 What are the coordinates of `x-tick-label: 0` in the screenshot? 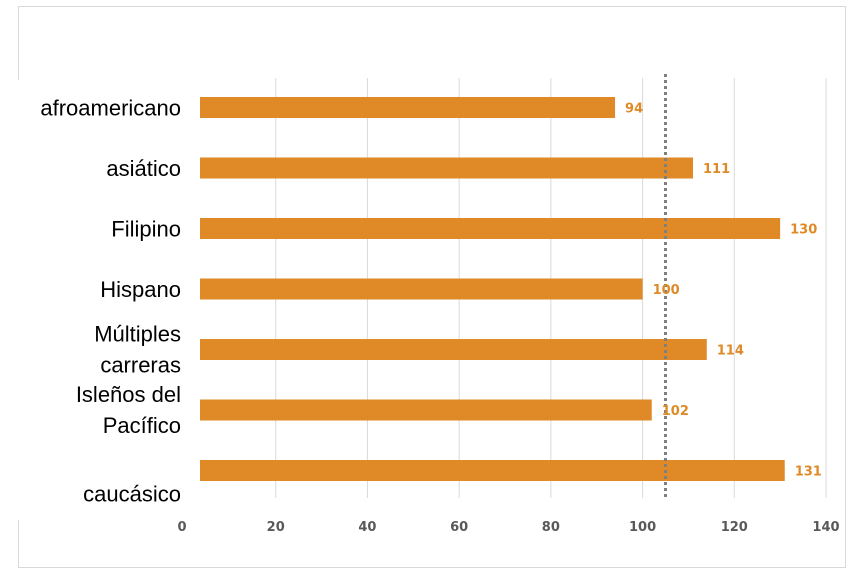 It's located at (181, 527).